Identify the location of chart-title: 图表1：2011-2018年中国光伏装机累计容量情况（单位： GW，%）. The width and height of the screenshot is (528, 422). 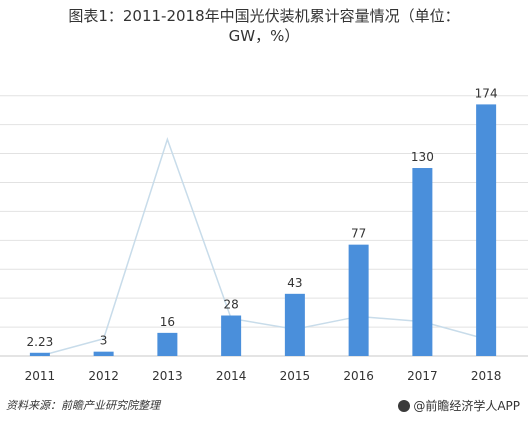
(264, 26).